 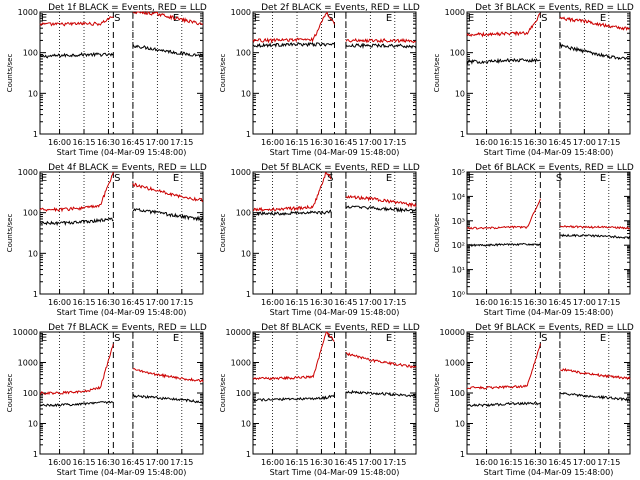 What do you see at coordinates (127, 328) in the screenshot?
I see `panel-title: Det 7f BLACK = Events, RED = LLD` at bounding box center [127, 328].